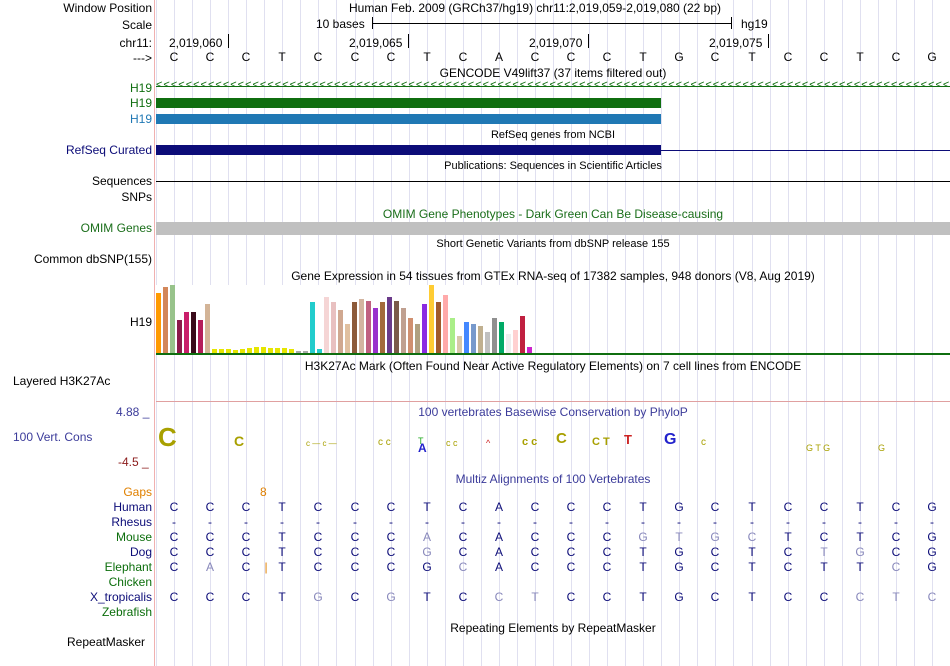 This screenshot has height=666, width=950. Describe the element at coordinates (106, 642) in the screenshot. I see `repeatmasker-label: RepeatMasker` at that location.